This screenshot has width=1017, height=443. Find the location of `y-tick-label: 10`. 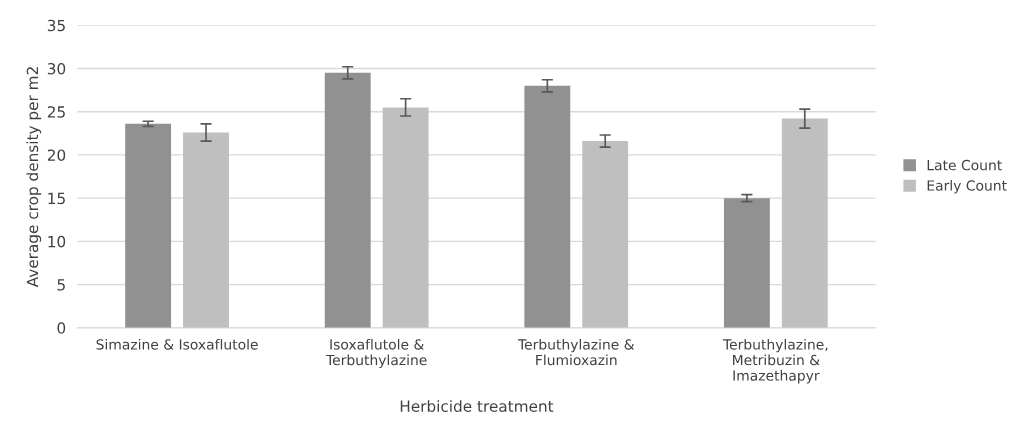

y-tick-label: 10 is located at coordinates (57, 241).